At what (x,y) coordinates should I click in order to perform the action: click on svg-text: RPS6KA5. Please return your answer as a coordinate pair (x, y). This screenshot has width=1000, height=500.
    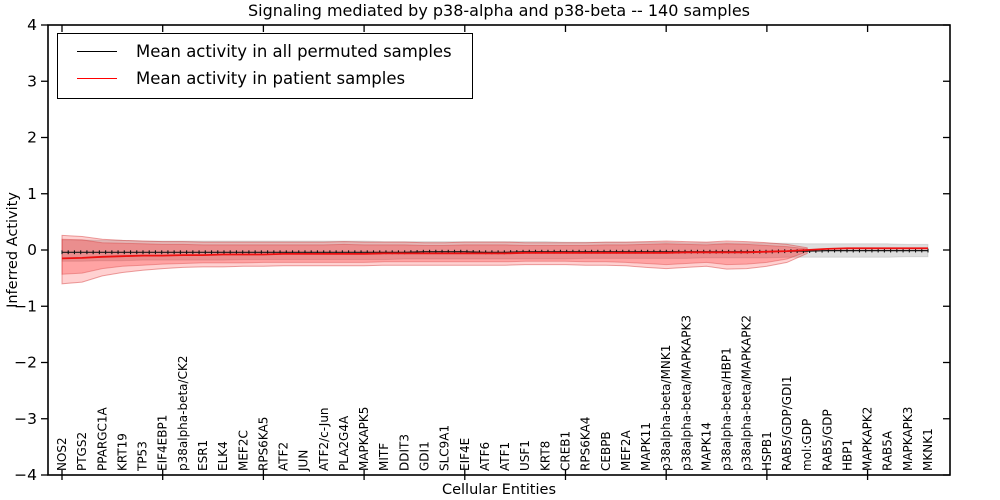
    Looking at the image, I should click on (263, 444).